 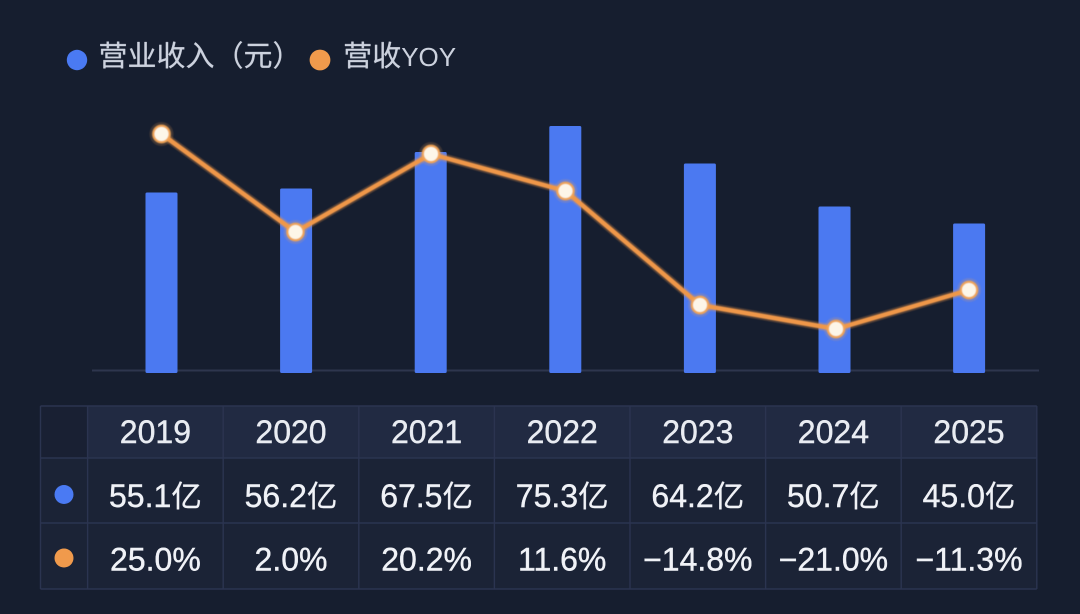 I want to click on svg-text: 11.6%, so click(x=562, y=560).